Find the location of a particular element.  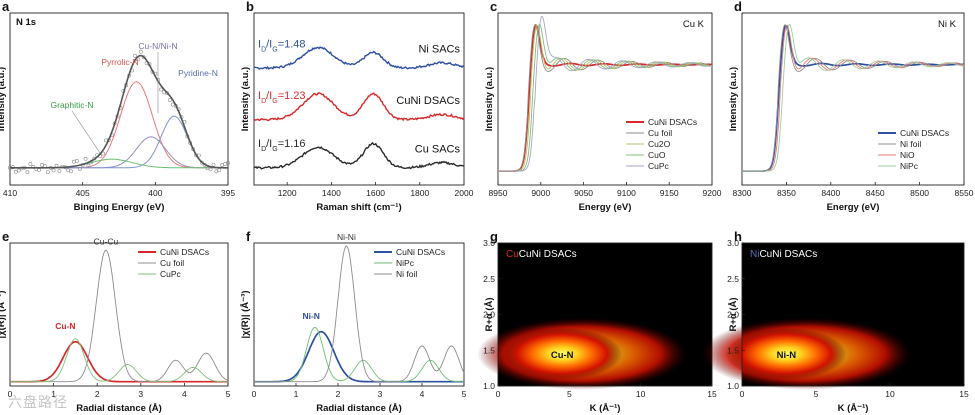

x-tick-label: 0 is located at coordinates (254, 394).